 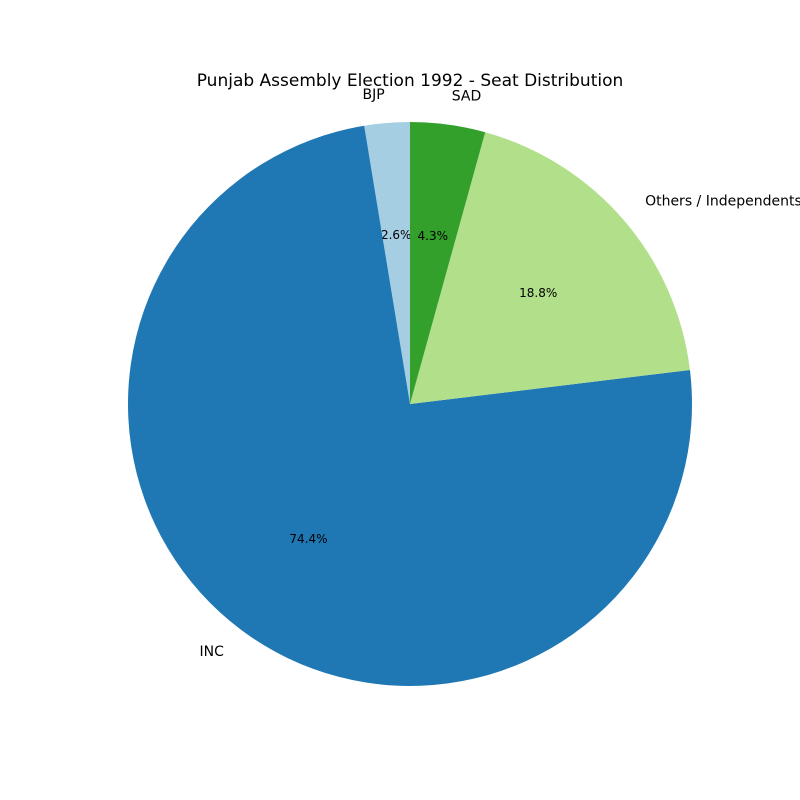 I want to click on slice-label: BJP, so click(x=374, y=95).